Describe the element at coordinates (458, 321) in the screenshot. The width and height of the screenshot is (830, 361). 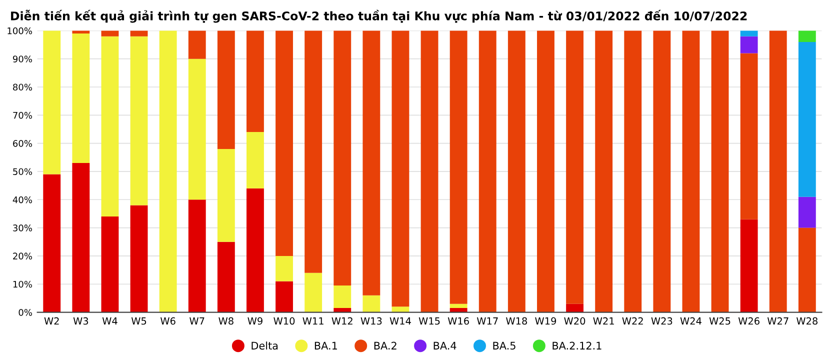
I see `x-tick-label: W16` at that location.